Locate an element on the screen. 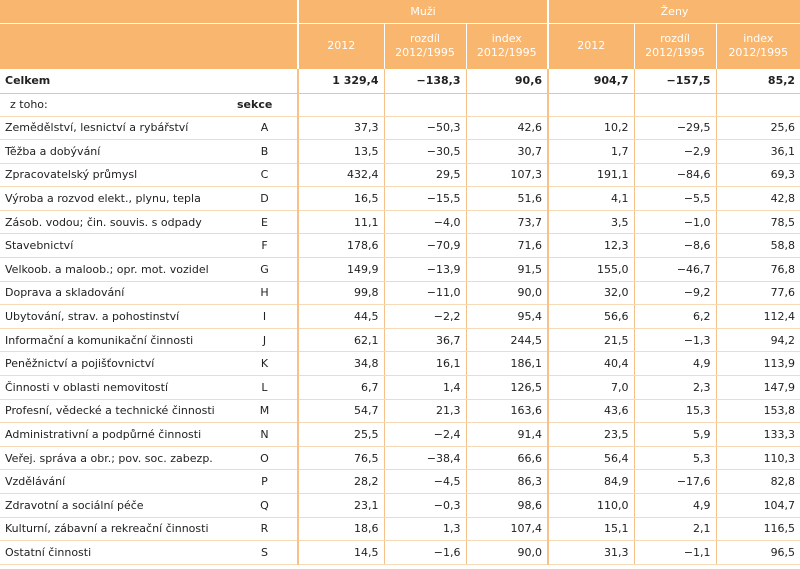 This screenshot has height=569, width=800. row-women-diff: −17,6 is located at coordinates (675, 481).